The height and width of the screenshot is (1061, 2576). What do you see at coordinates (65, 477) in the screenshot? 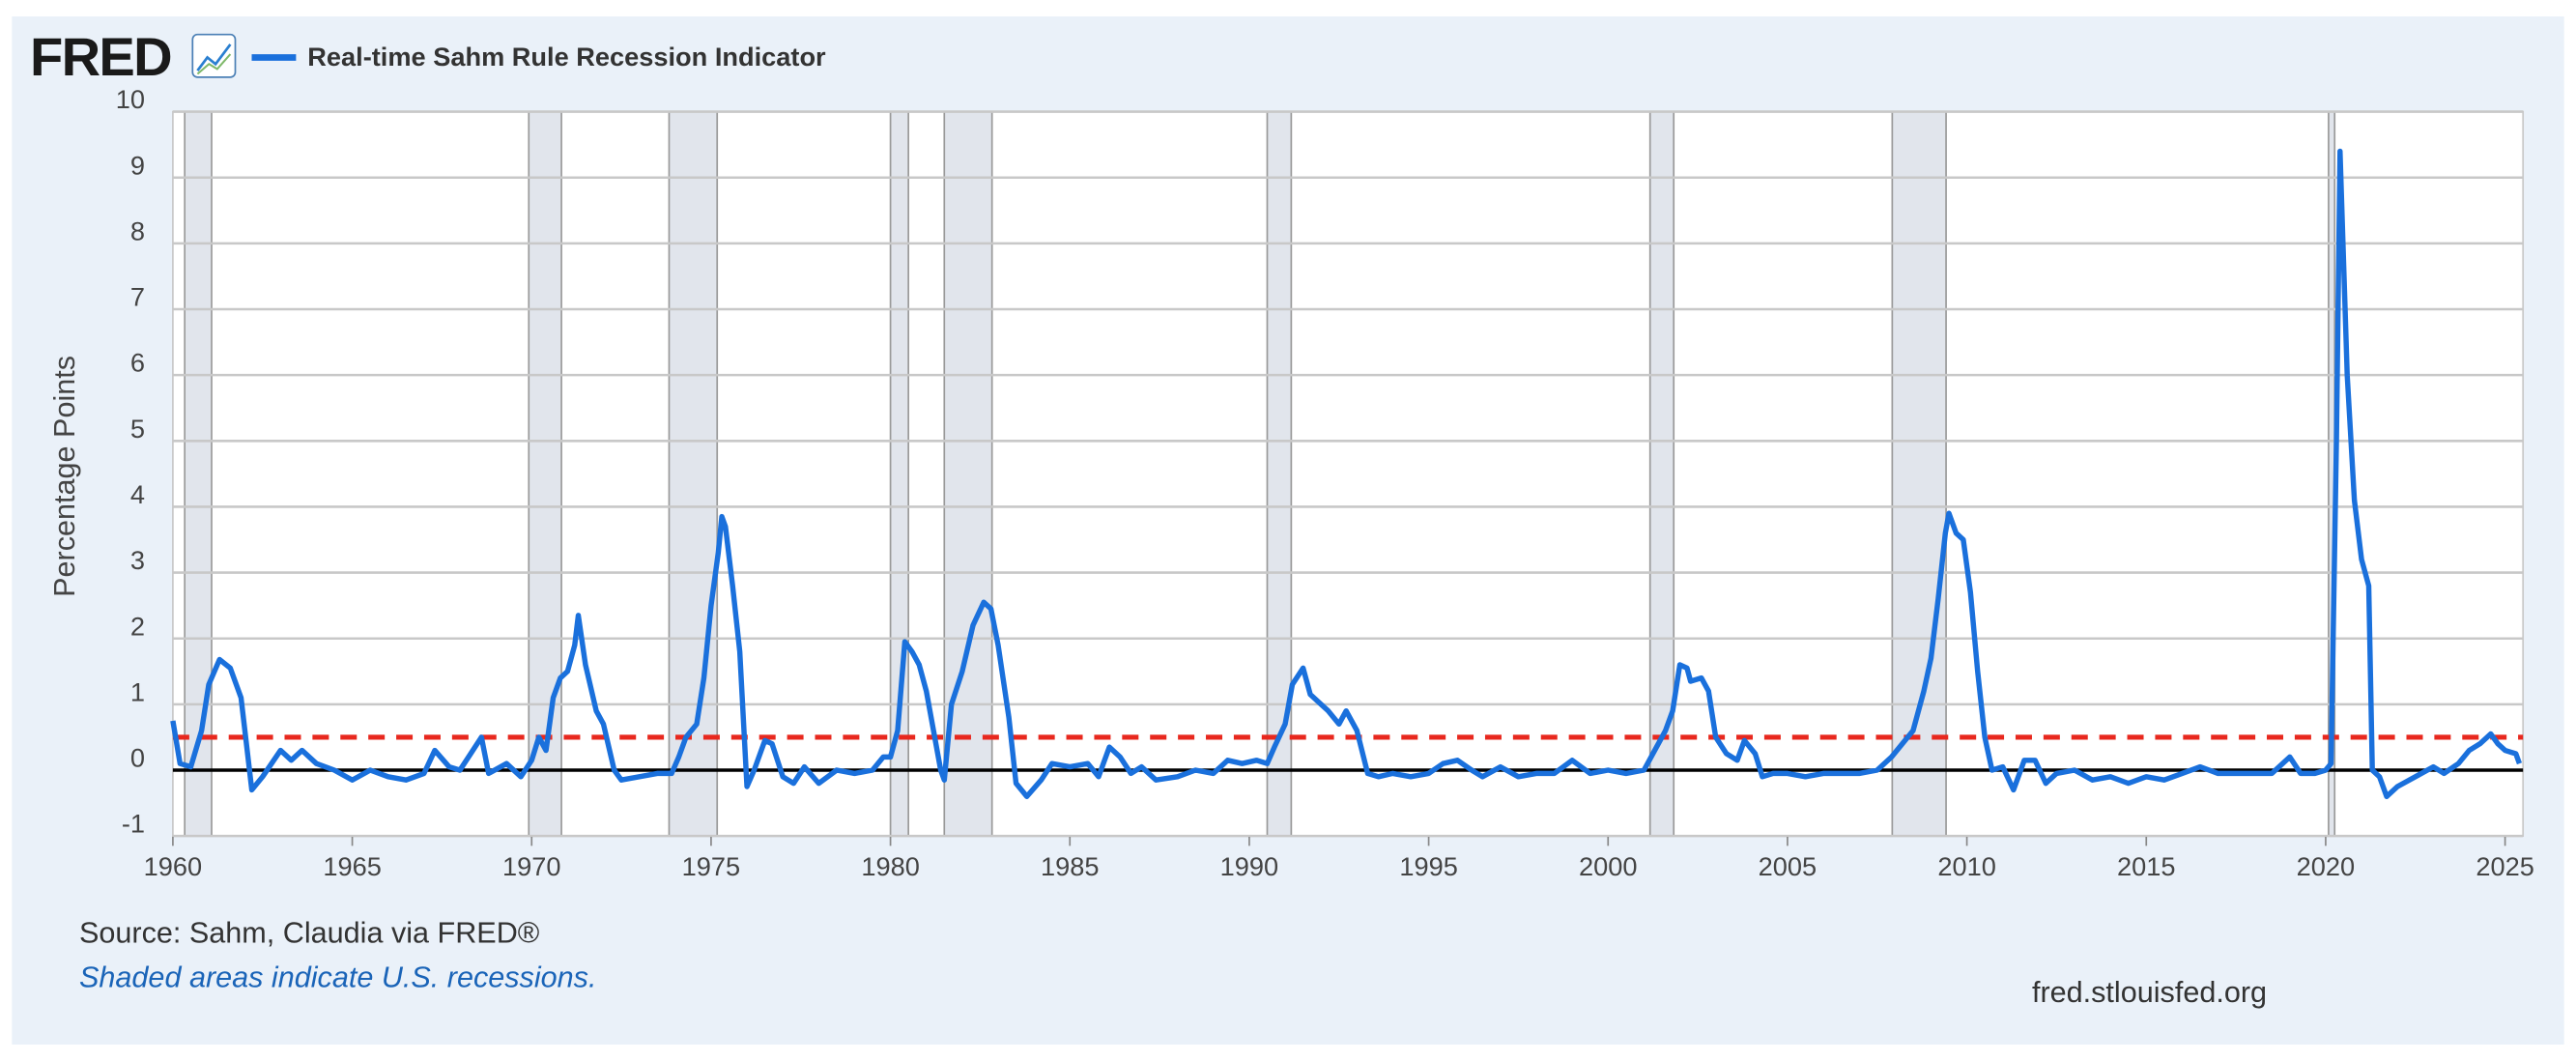
I see `y-axis-label: Percentage Points` at bounding box center [65, 477].